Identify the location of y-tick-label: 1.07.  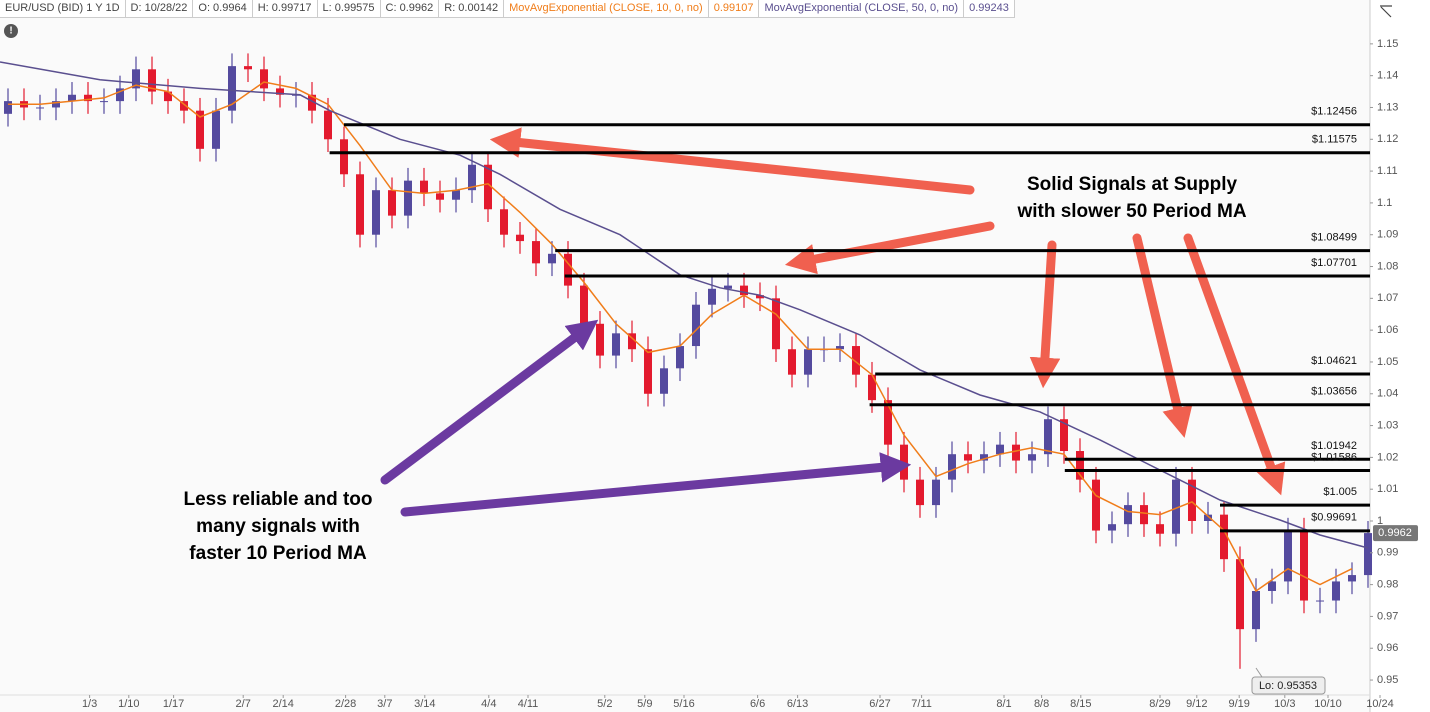
(1387, 298).